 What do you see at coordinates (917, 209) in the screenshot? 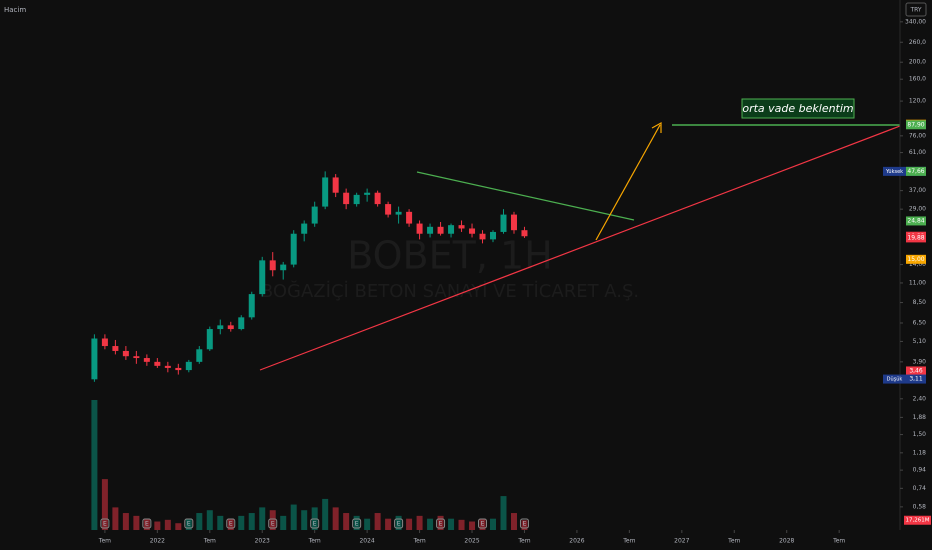
I see `y-tick-label: 29,00` at bounding box center [917, 209].